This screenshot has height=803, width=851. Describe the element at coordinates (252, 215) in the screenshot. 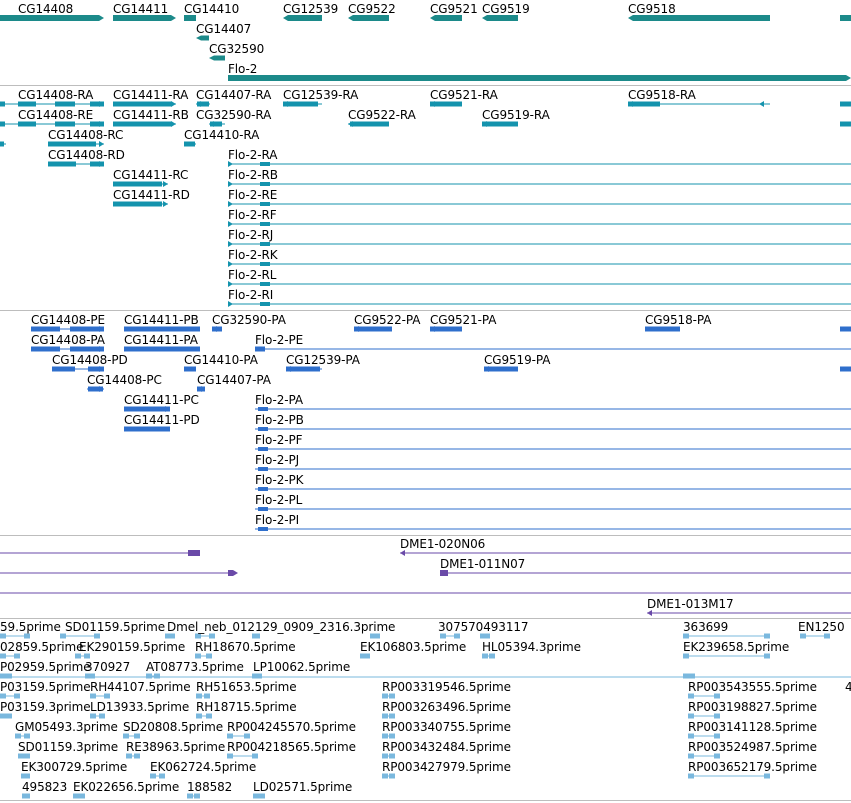

I see `feature-label: Flo-2-RF` at that location.